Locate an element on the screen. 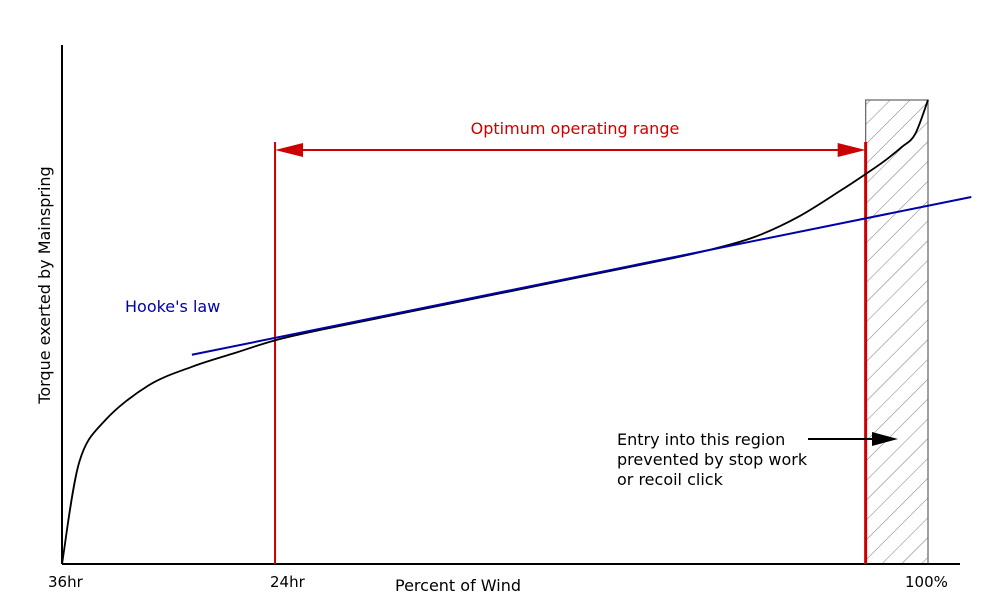 The height and width of the screenshot is (616, 1000). stop-region-note-line-2: prevented by stop work is located at coordinates (712, 459).